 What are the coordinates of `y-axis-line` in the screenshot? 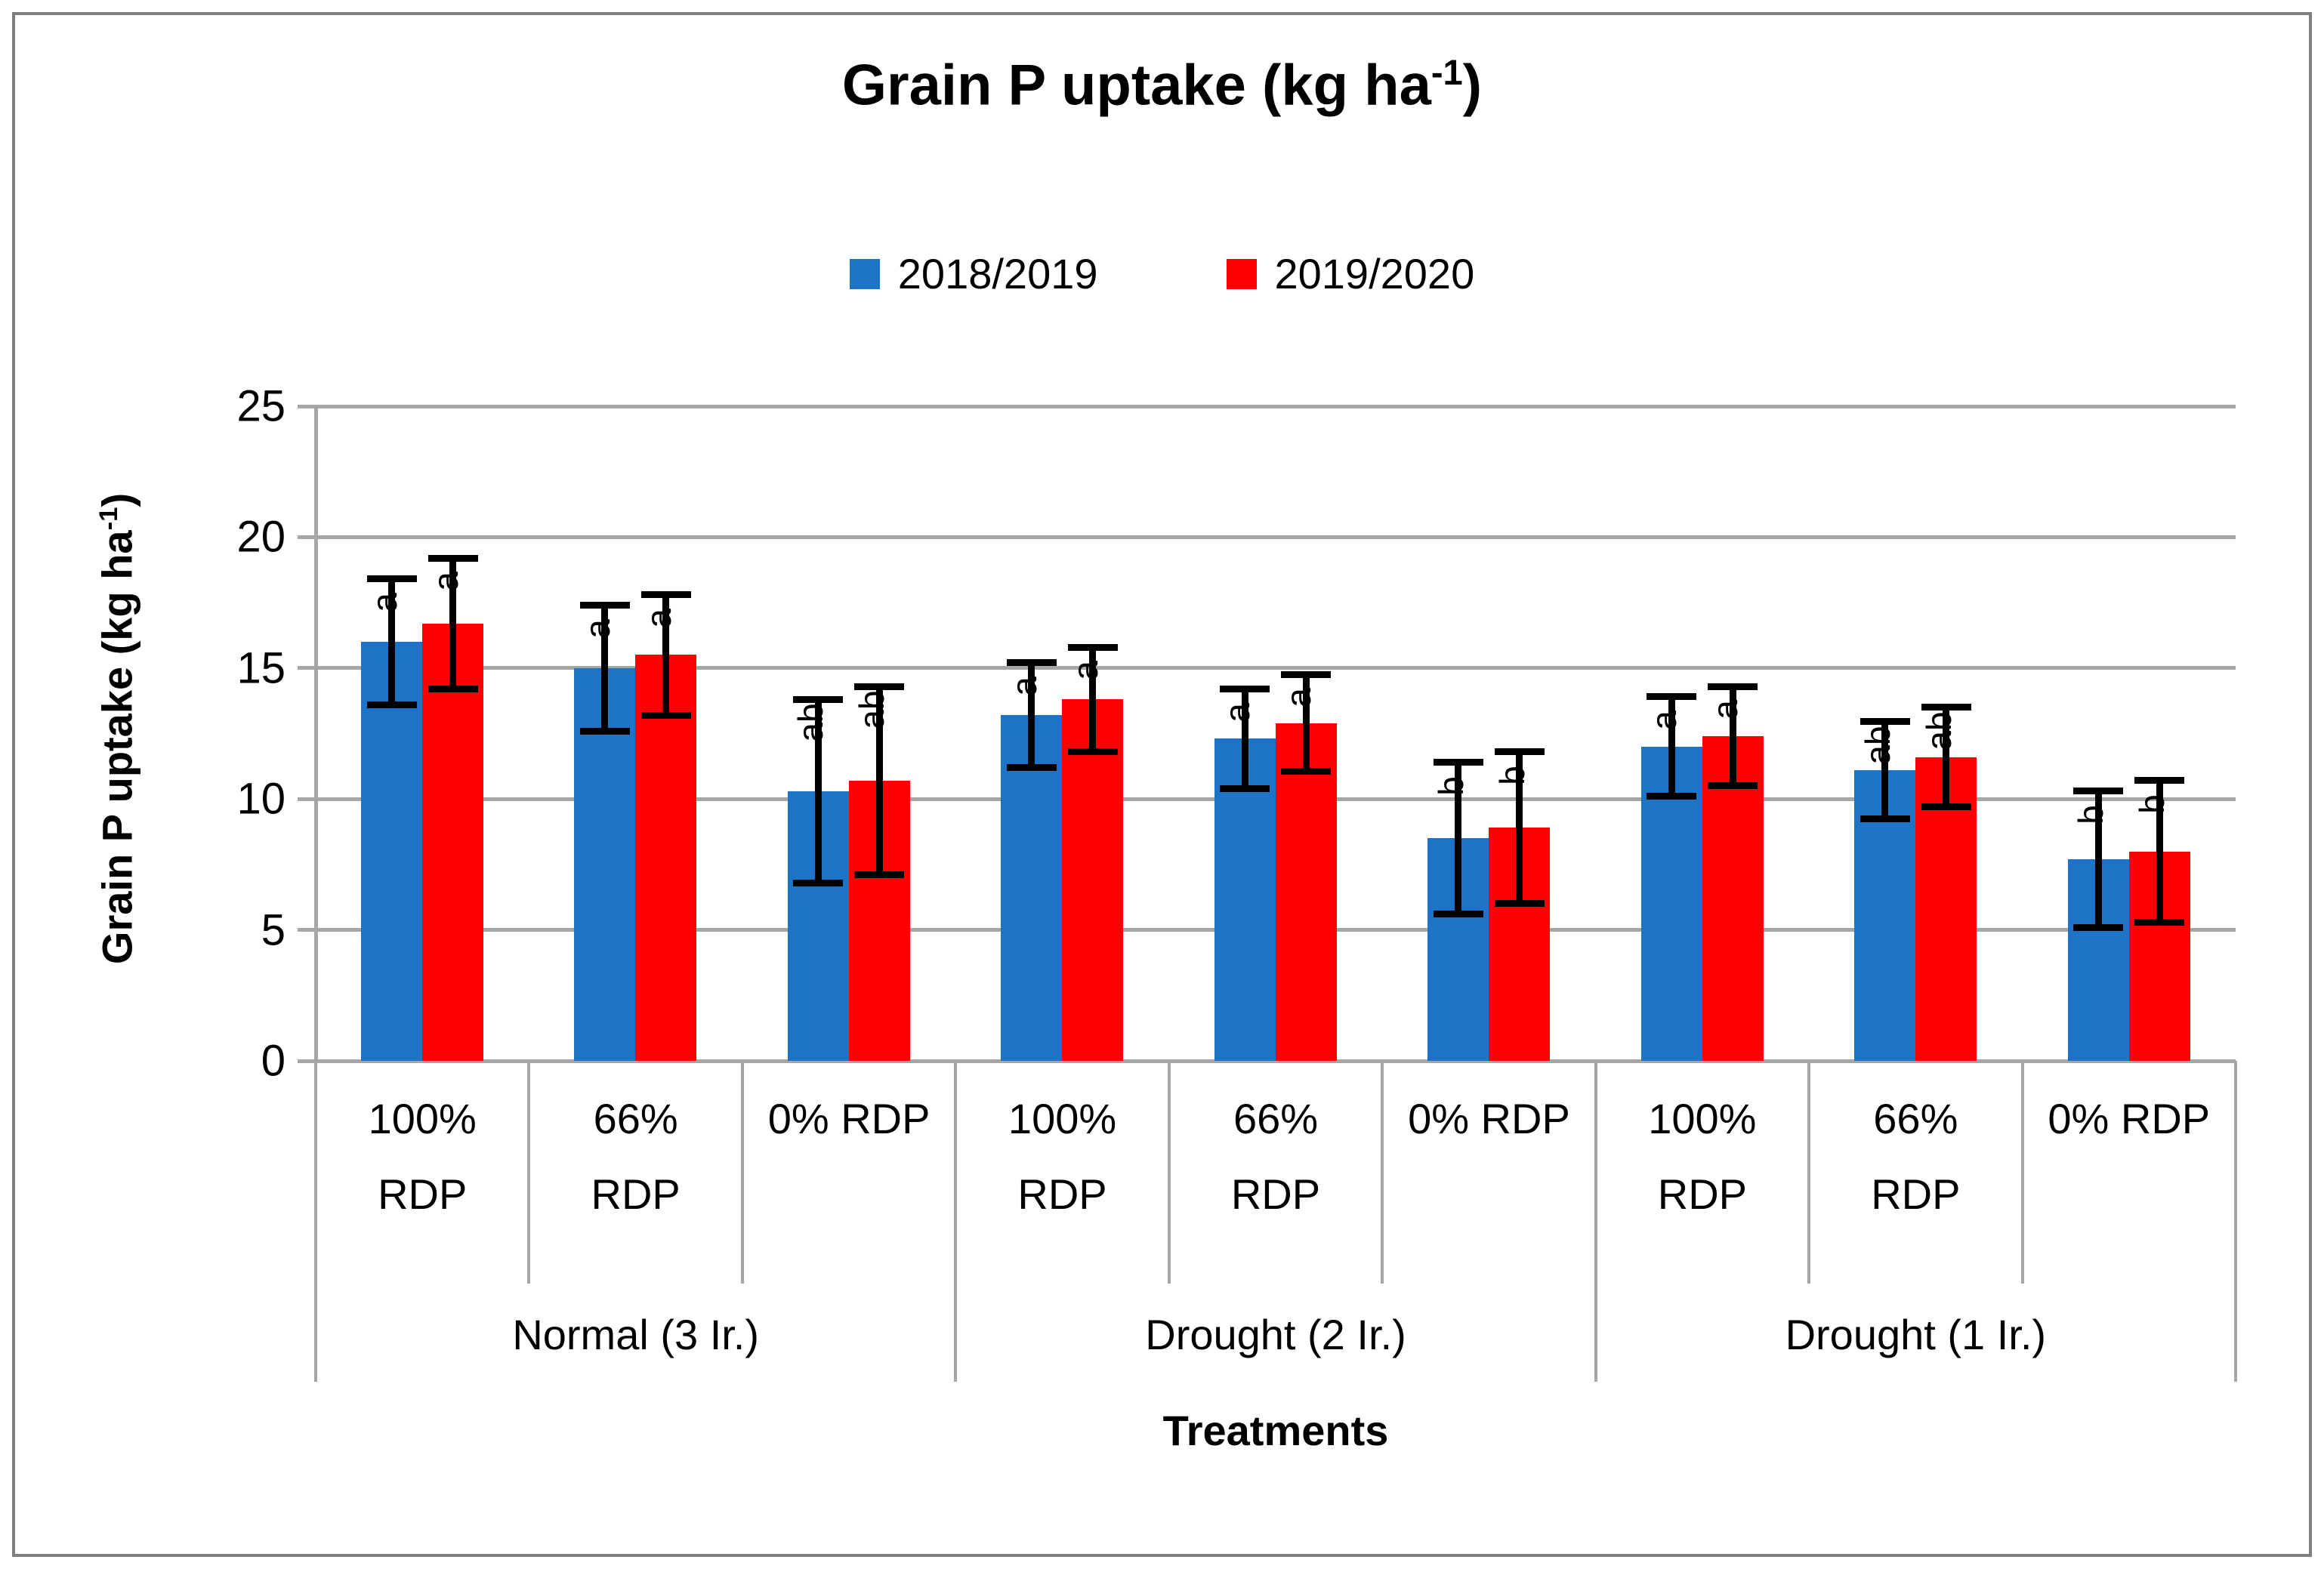 It's located at (315, 733).